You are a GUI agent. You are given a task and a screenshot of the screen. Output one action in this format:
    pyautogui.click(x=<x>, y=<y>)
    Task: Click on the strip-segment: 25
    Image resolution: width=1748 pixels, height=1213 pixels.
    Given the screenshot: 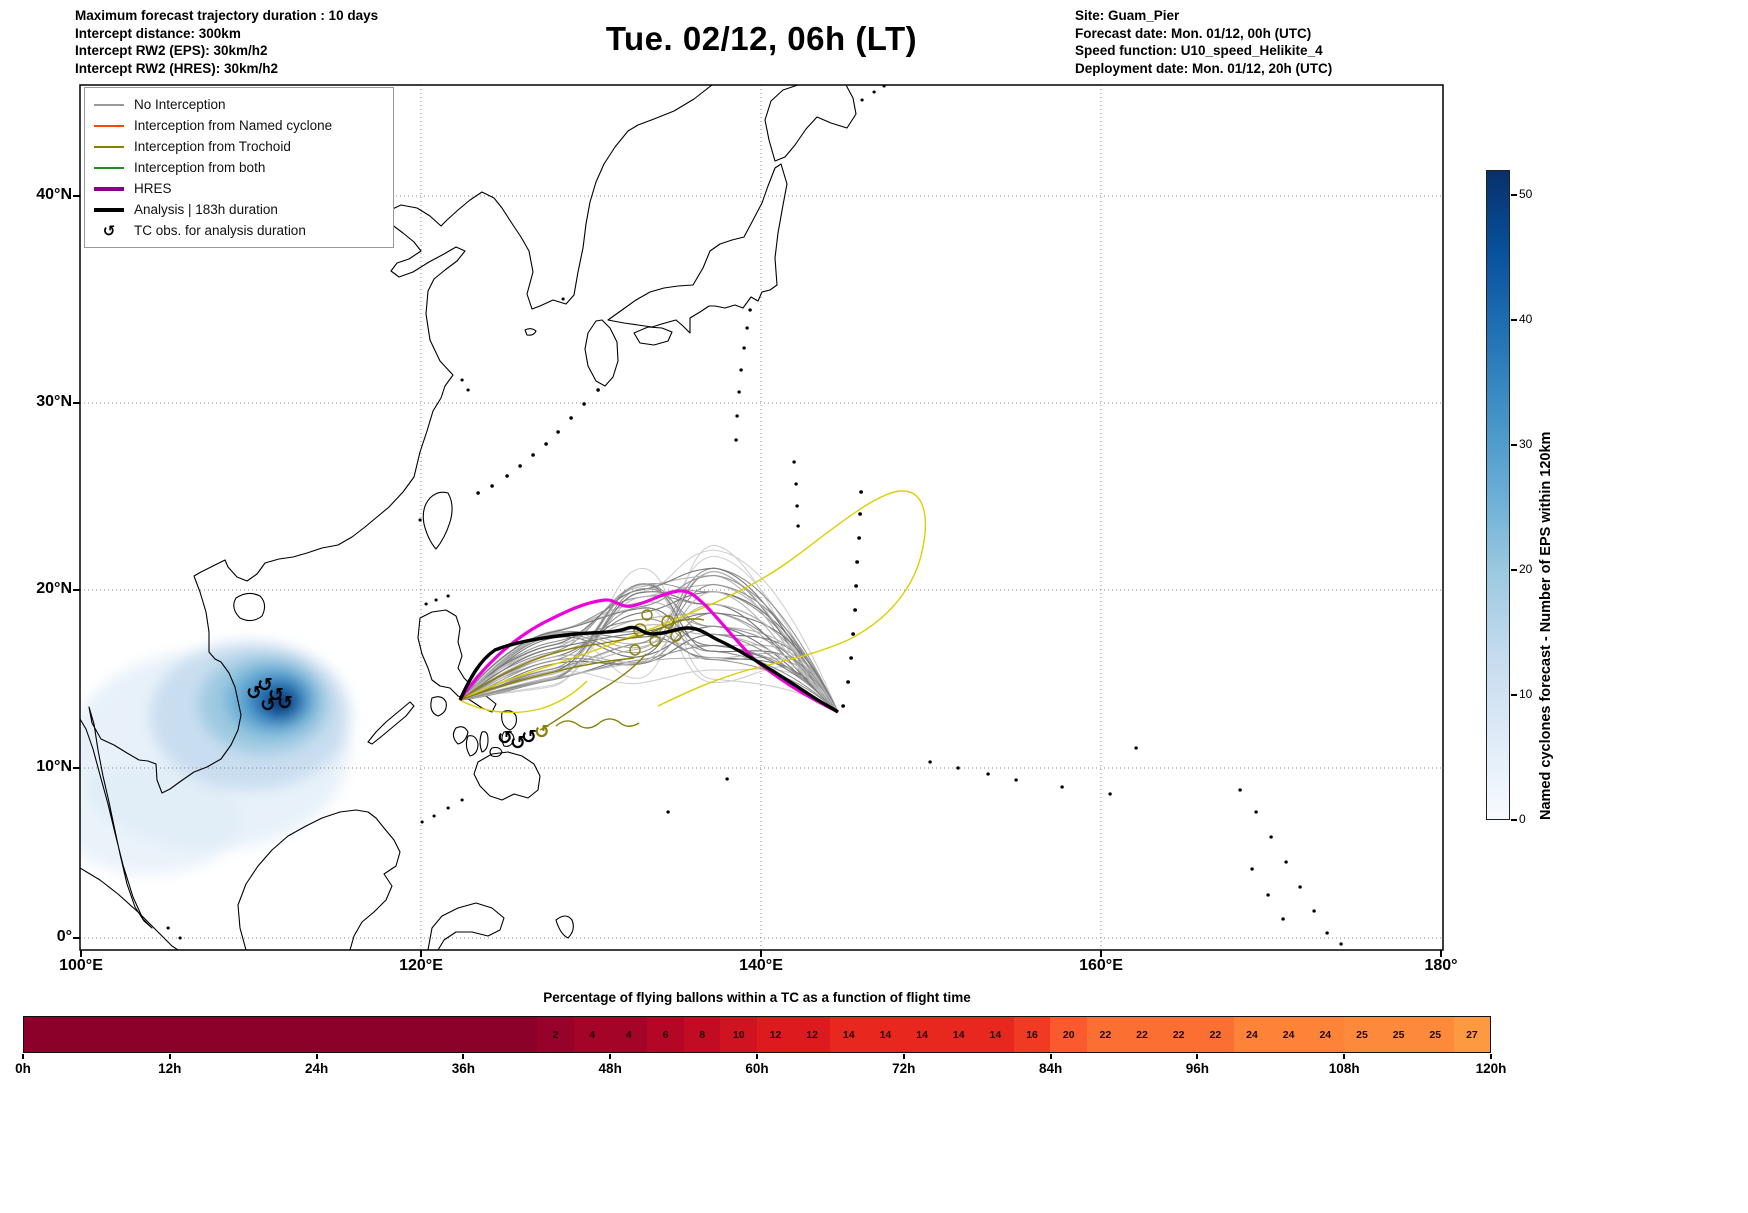 What is the action you would take?
    pyautogui.click(x=1362, y=1034)
    